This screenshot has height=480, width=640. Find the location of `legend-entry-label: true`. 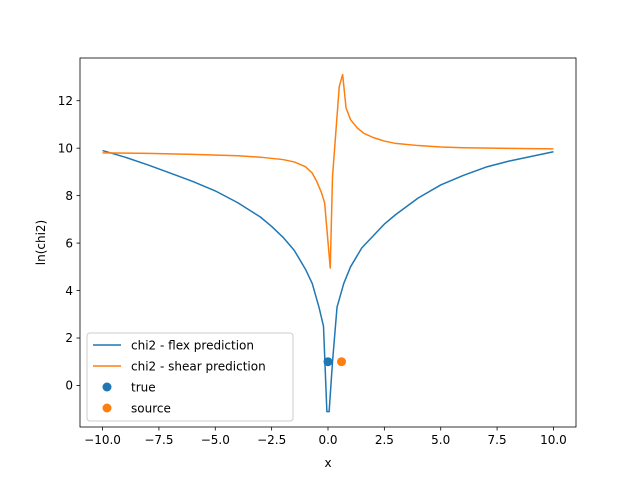

legend-entry-label: true is located at coordinates (143, 387).